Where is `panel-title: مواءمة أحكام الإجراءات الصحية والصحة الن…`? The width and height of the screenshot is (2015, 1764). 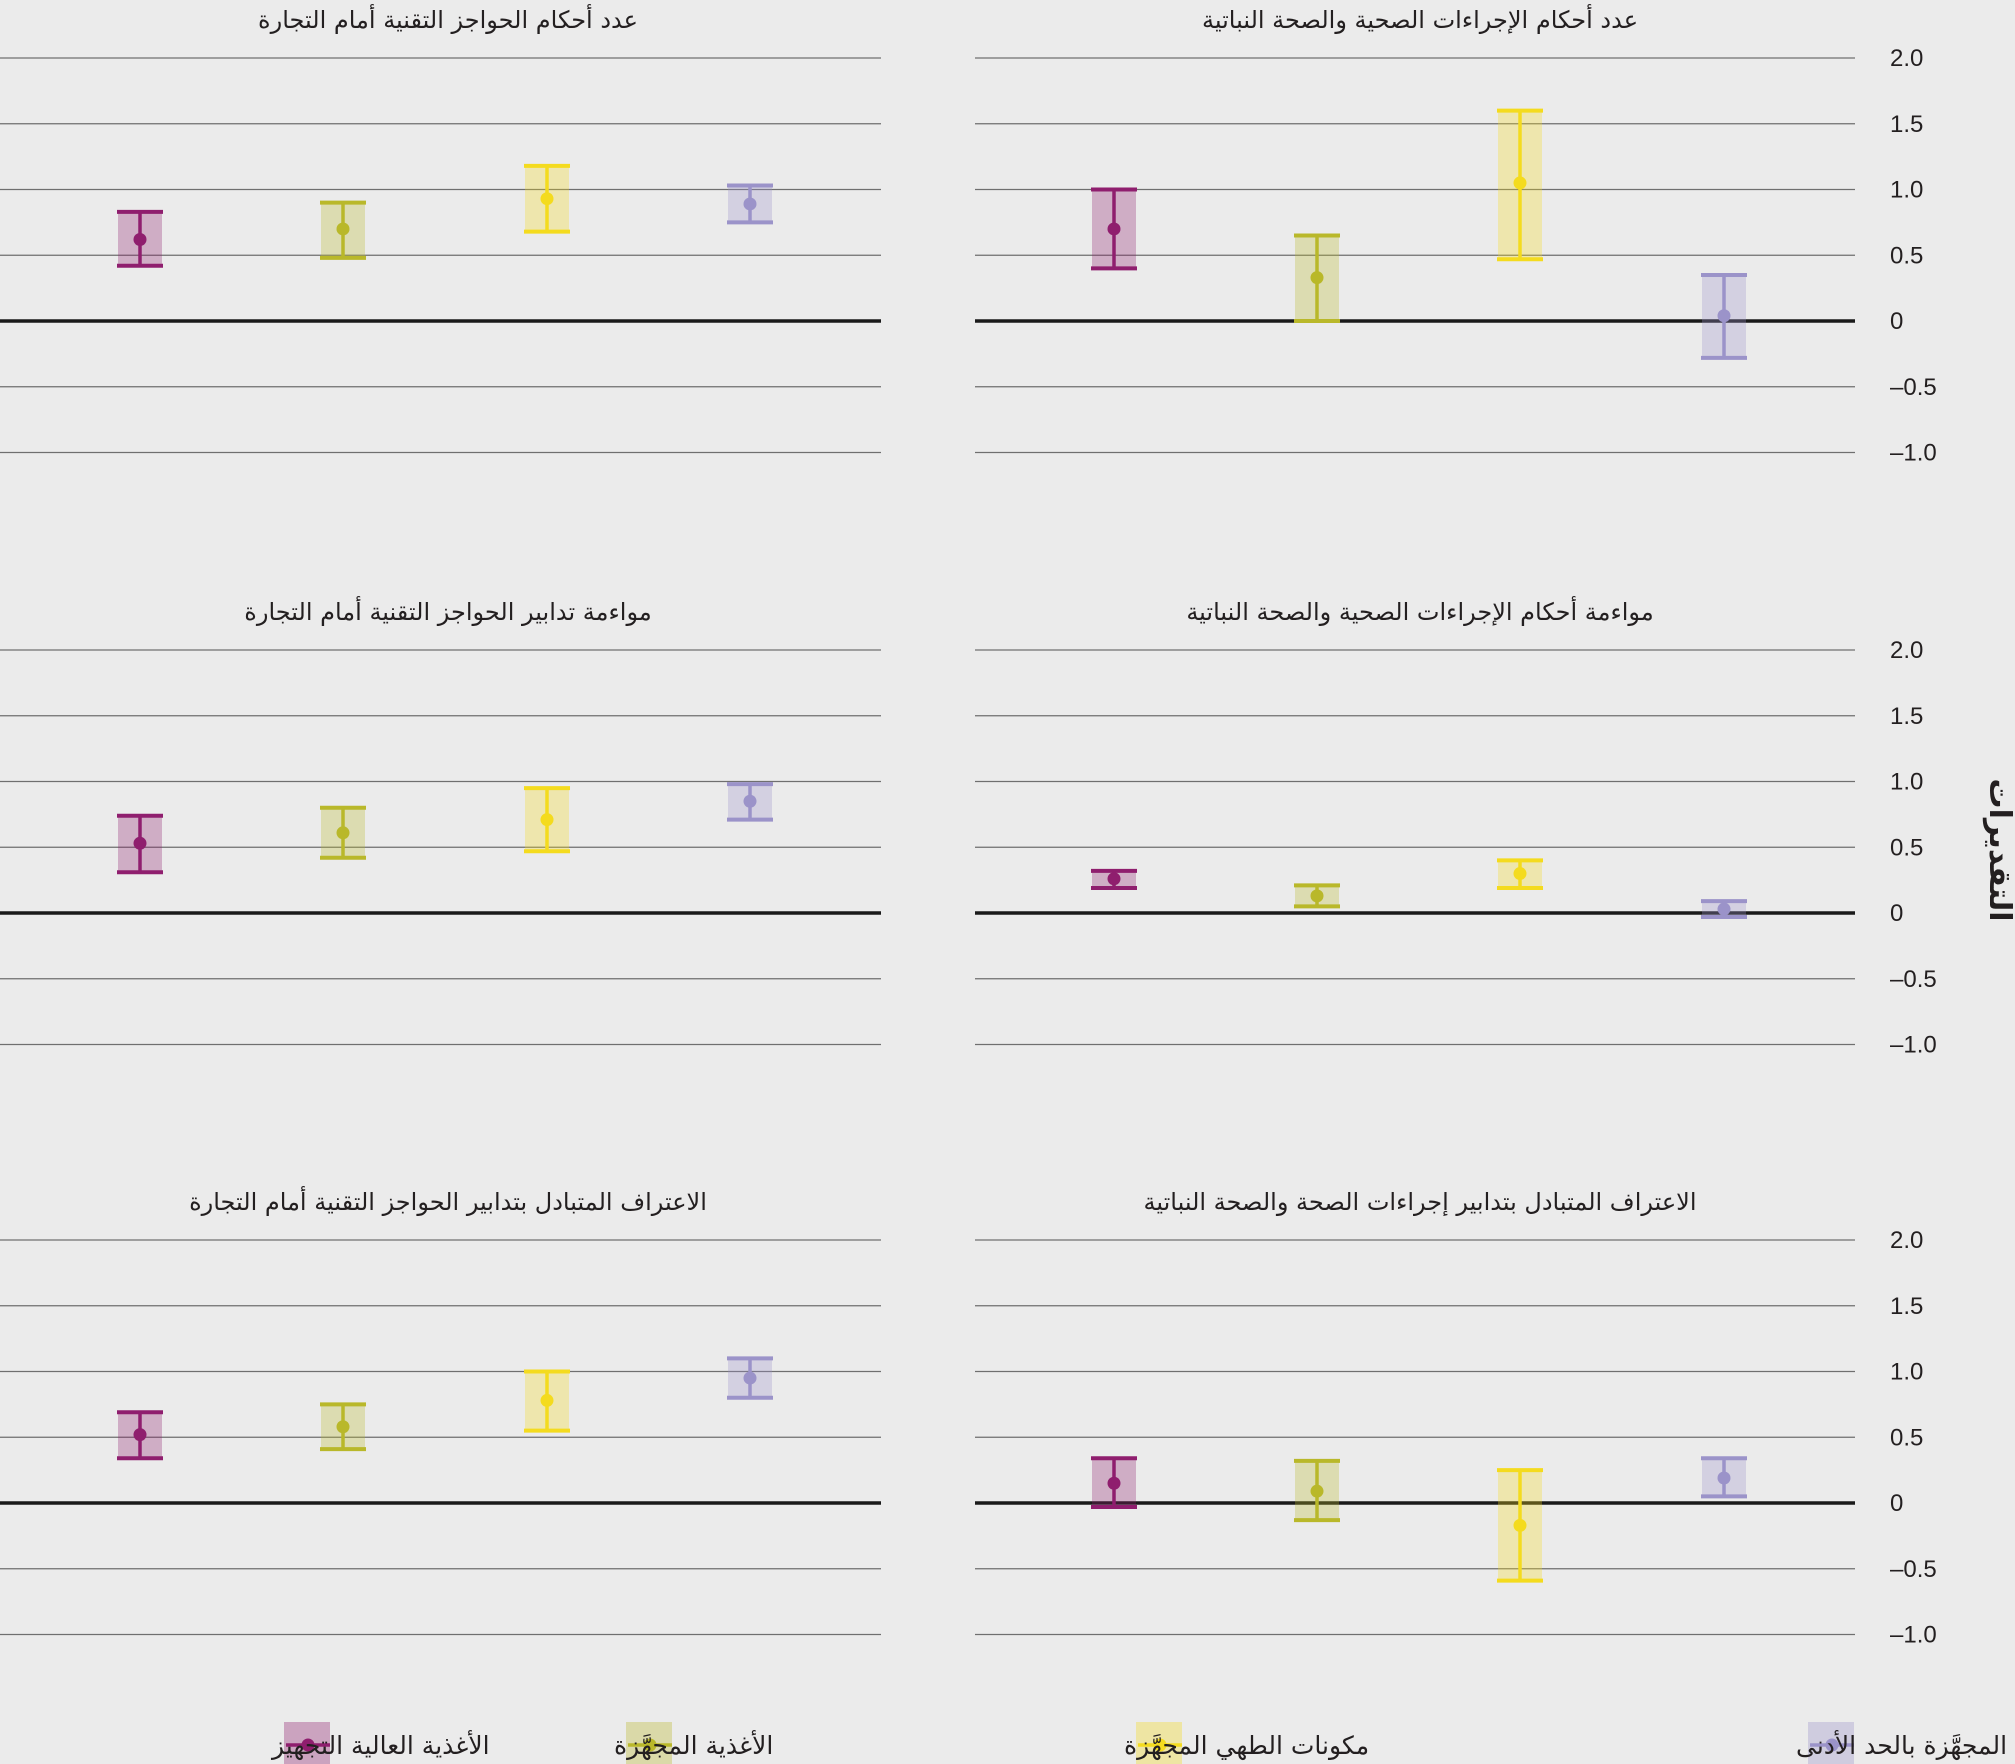
panel-title: مواءمة أحكام الإجراءات الصحية والصحة الن… is located at coordinates (1419, 611).